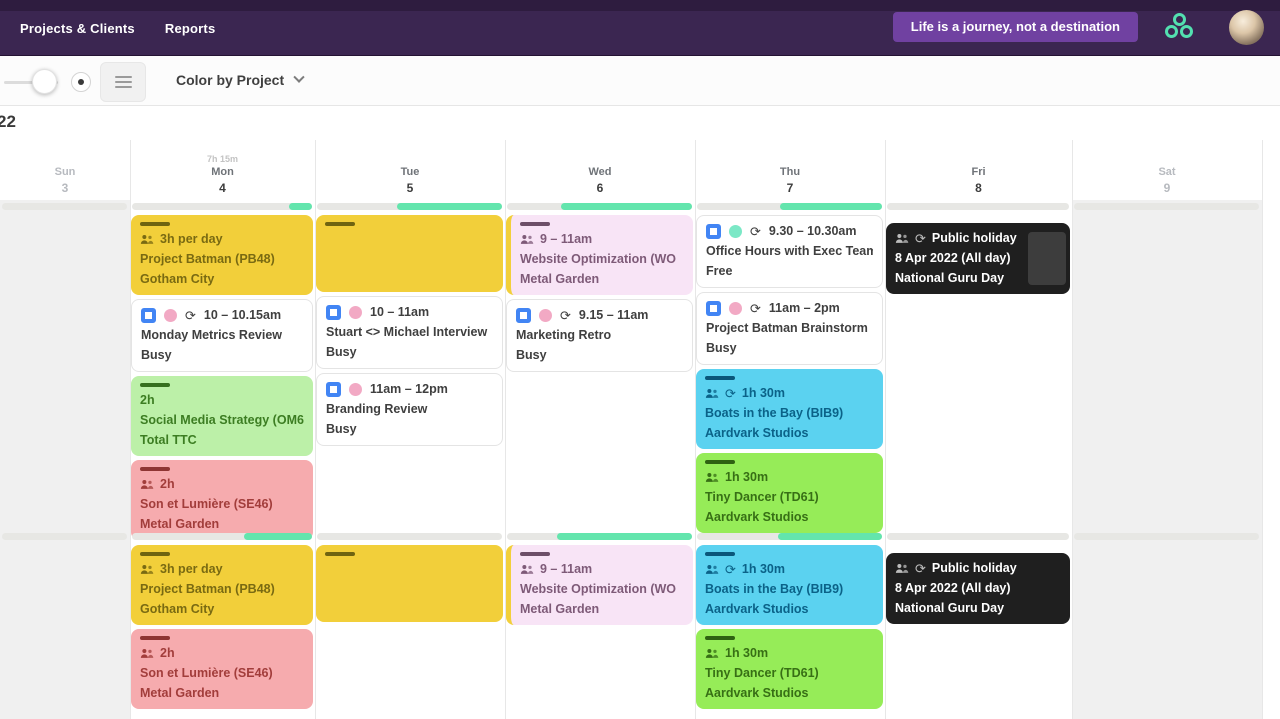 The height and width of the screenshot is (719, 1280). I want to click on nav-item-reports: Reports, so click(190, 28).